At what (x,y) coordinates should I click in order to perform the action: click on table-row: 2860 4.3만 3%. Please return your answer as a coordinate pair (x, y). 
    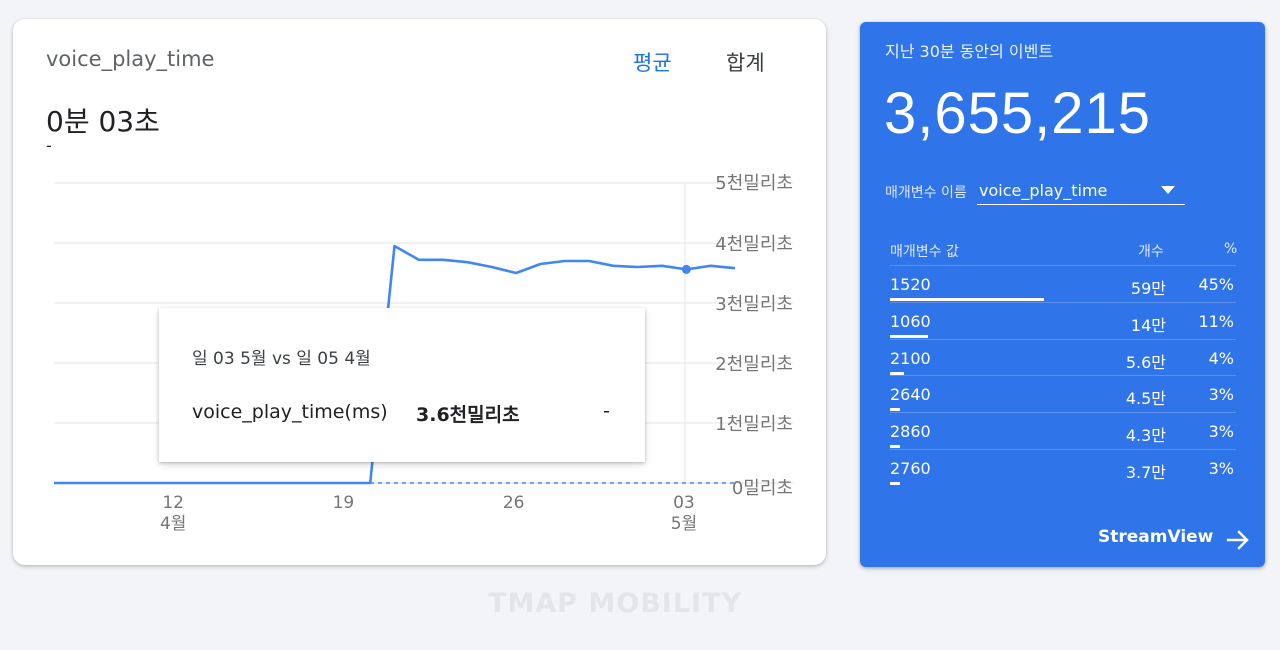
    Looking at the image, I should click on (1063, 430).